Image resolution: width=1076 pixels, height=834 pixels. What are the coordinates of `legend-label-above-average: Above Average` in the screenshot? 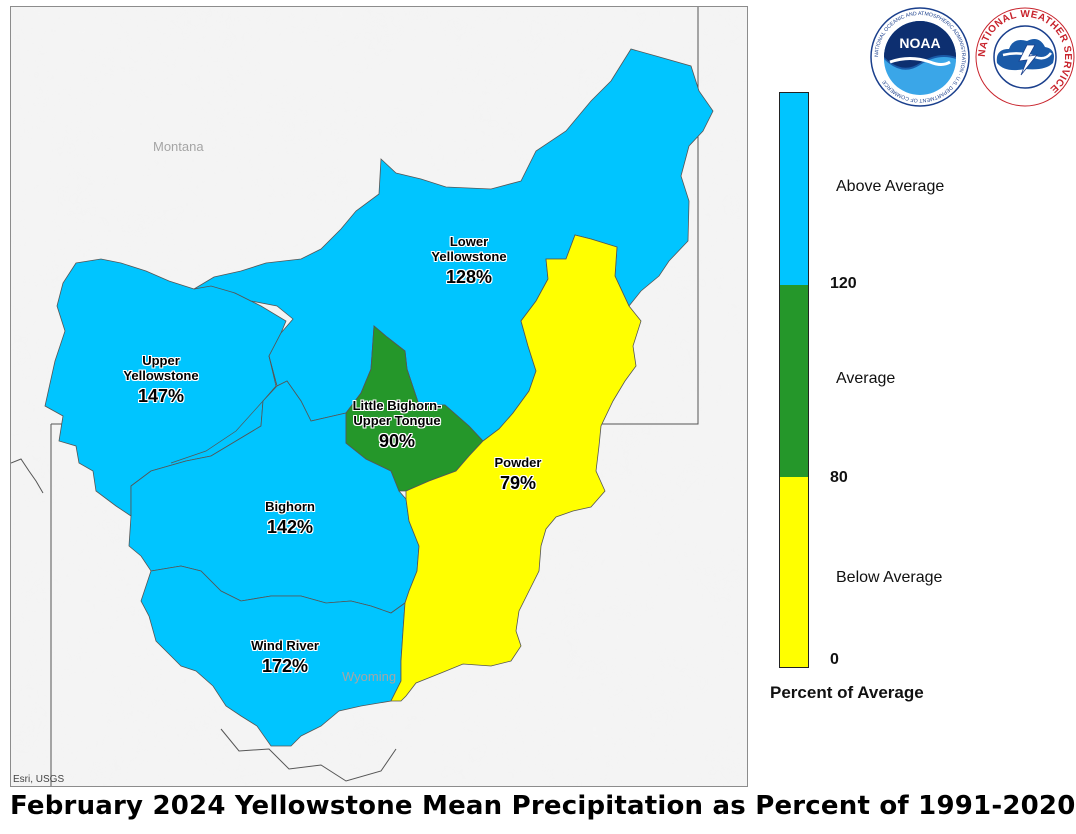 It's located at (890, 186).